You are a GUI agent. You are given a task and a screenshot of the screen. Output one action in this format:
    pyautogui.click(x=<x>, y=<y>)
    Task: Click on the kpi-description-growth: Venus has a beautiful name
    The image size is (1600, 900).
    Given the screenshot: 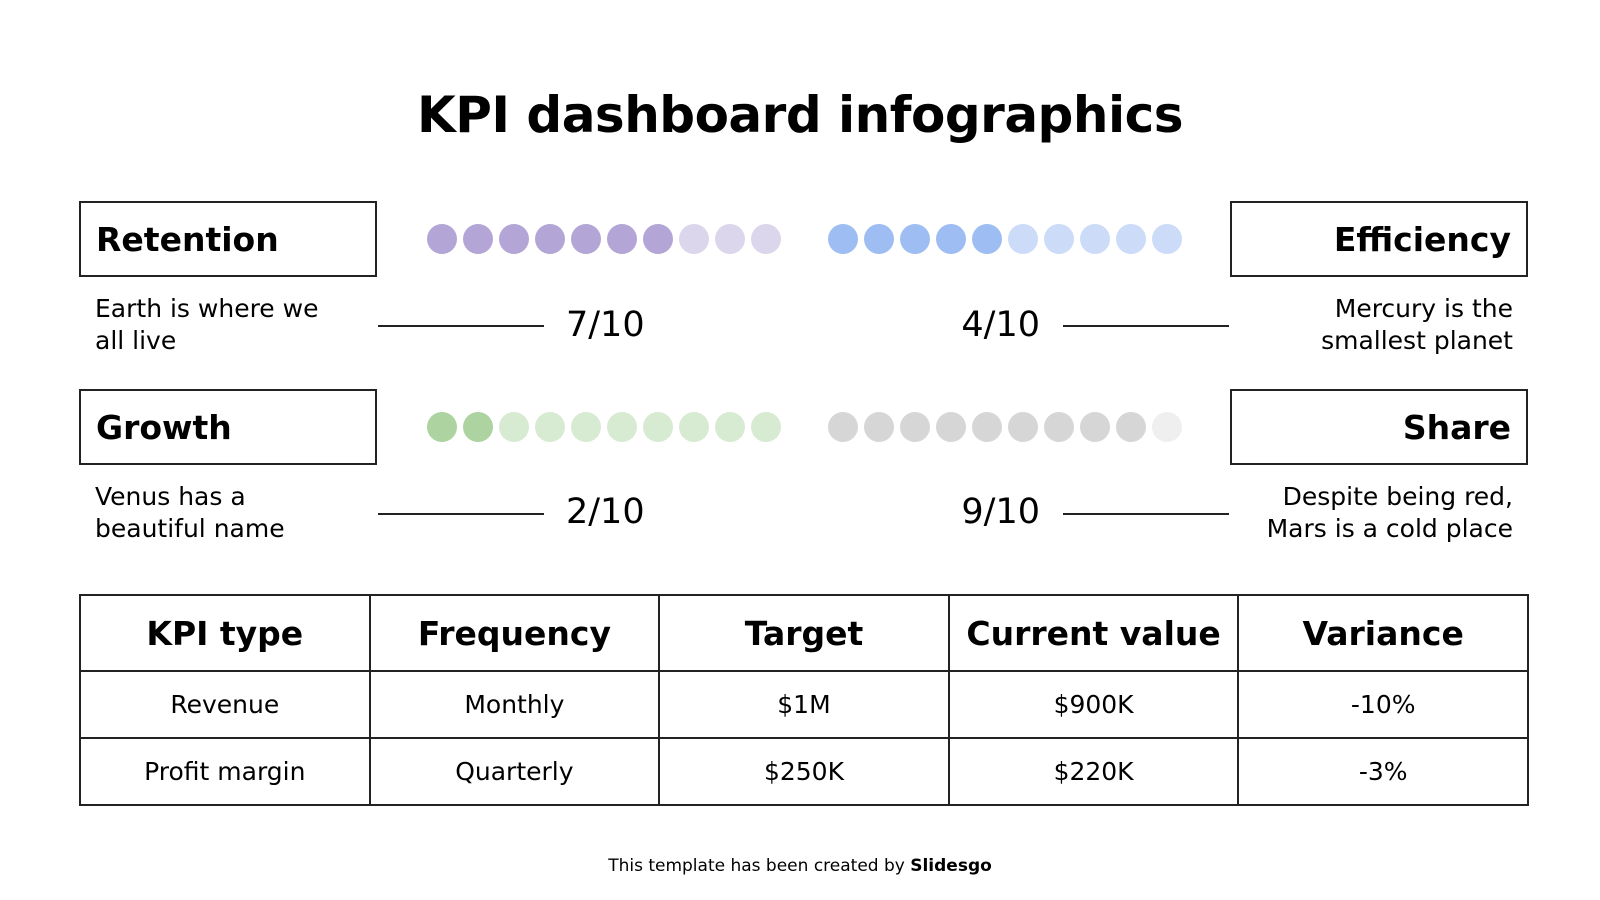 What is the action you would take?
    pyautogui.click(x=240, y=513)
    